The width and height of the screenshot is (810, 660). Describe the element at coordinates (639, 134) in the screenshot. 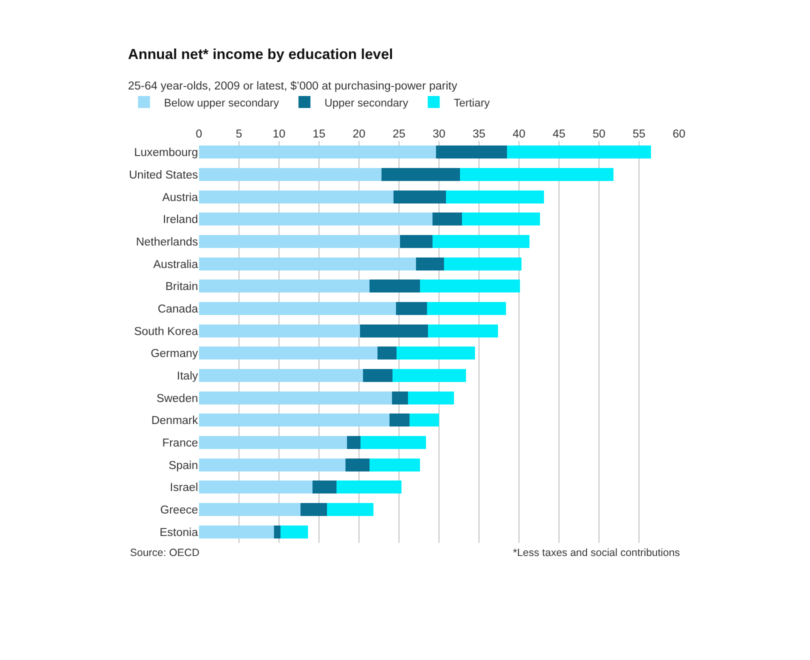

I see `x-tick-label: 55` at that location.